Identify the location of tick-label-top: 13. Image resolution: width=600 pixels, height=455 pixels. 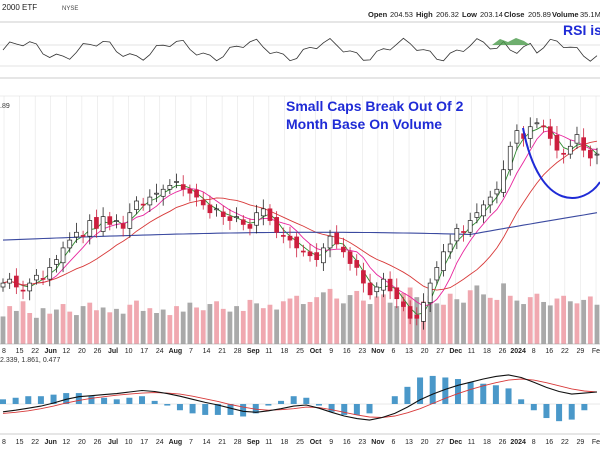
(409, 351).